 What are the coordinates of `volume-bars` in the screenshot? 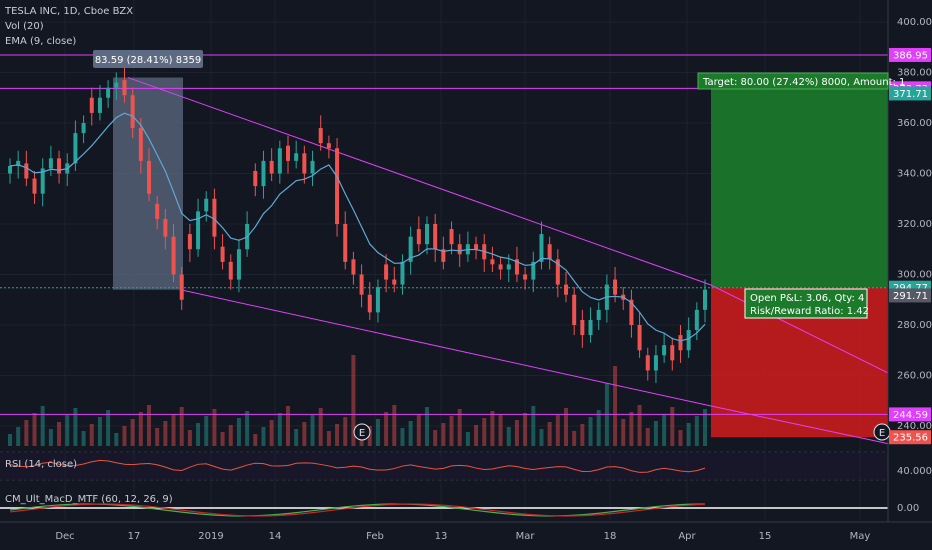 It's located at (357, 400).